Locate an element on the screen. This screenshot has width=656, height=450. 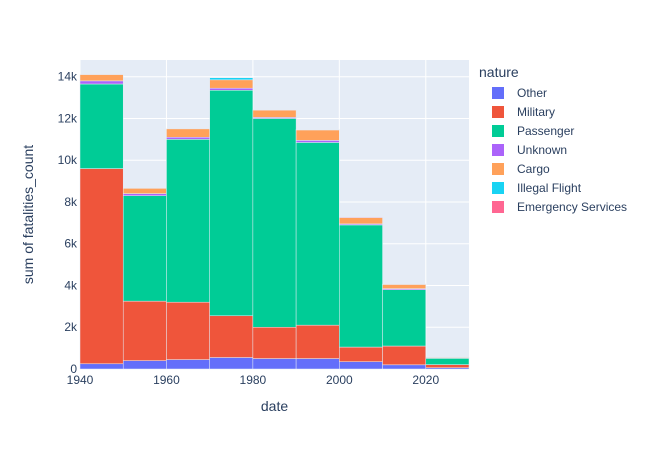
y-tick-label: 10k is located at coordinates (68, 160).